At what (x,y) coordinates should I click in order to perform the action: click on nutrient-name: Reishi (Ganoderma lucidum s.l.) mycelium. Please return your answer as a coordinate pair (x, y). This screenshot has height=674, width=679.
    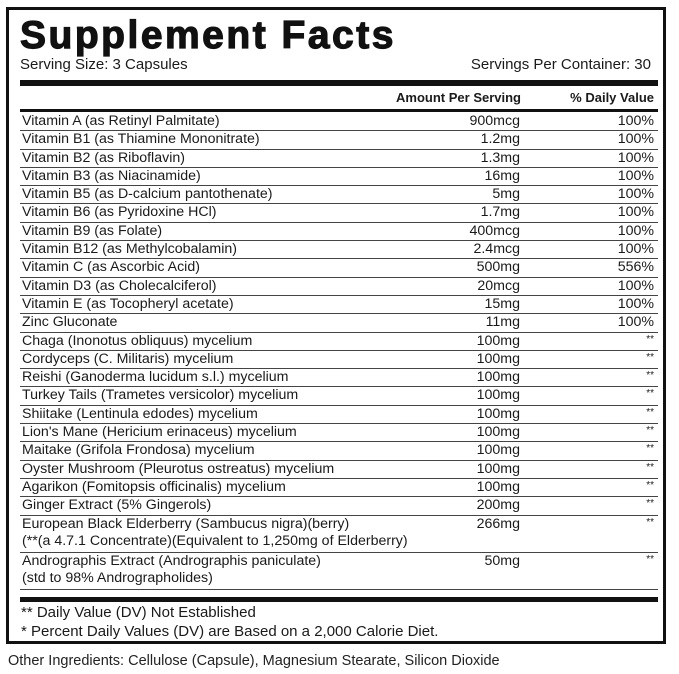
    Looking at the image, I should click on (155, 377).